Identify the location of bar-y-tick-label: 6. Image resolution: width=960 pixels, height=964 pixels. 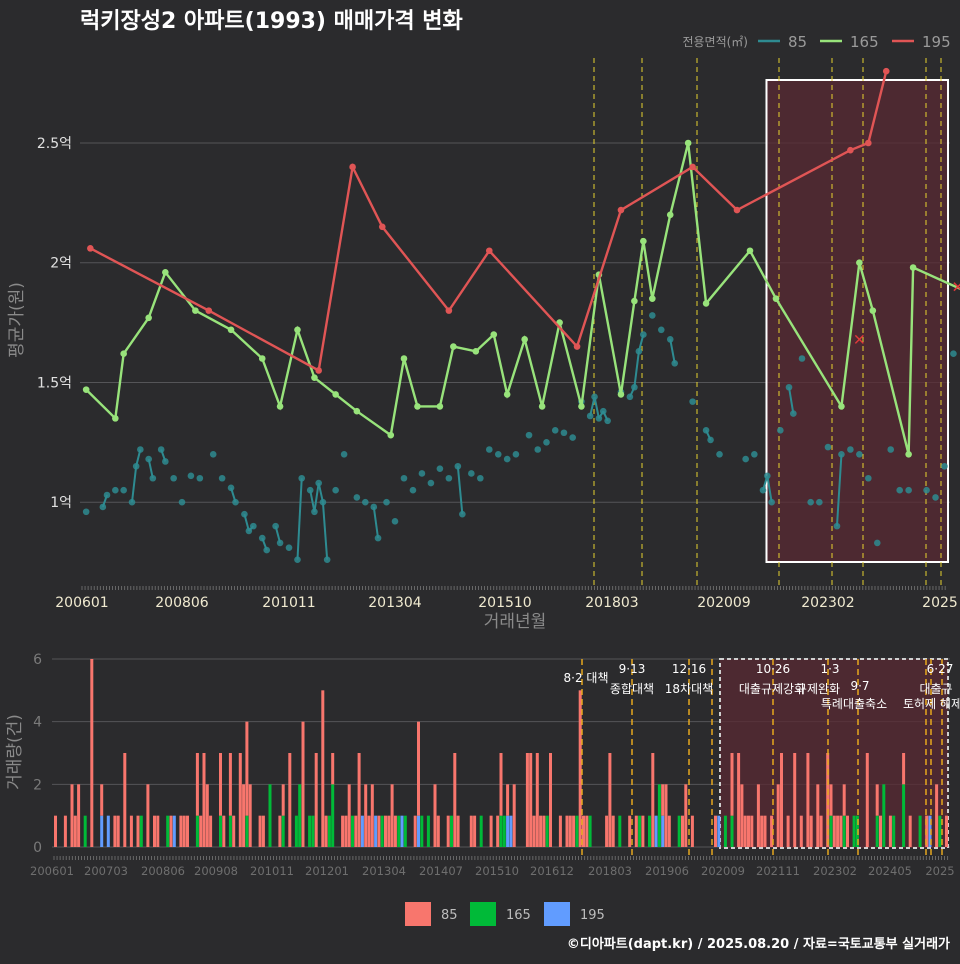
(37, 660).